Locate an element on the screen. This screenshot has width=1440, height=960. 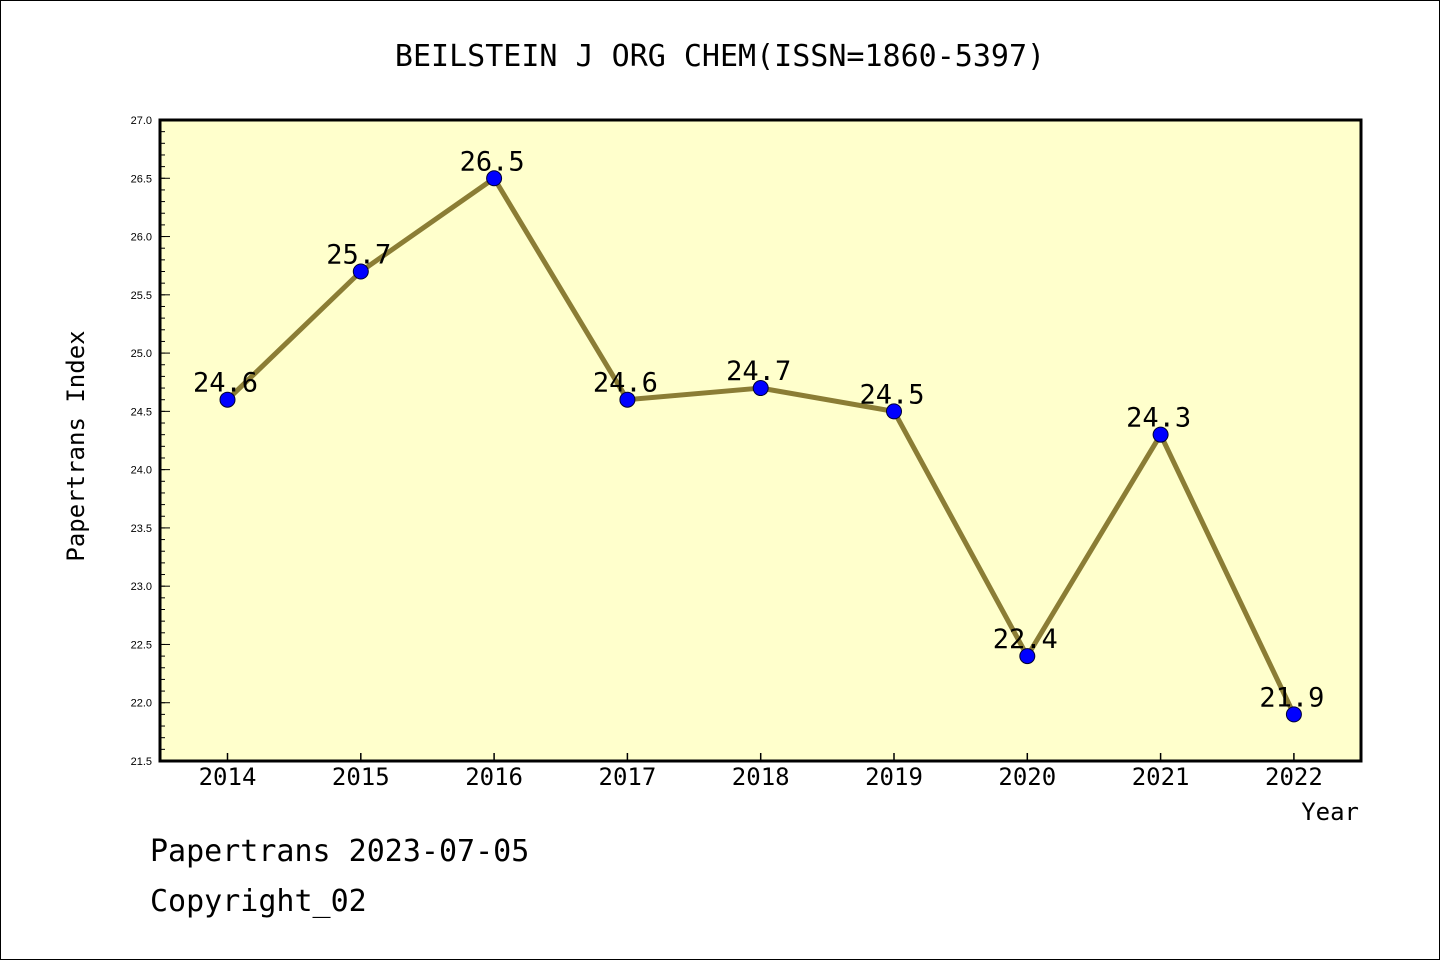
y-tick-label: 27.0 is located at coordinates (141, 121).